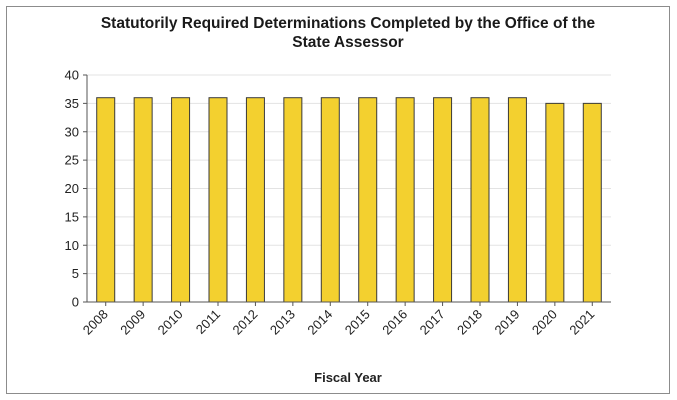  I want to click on bar-2021, so click(592, 202).